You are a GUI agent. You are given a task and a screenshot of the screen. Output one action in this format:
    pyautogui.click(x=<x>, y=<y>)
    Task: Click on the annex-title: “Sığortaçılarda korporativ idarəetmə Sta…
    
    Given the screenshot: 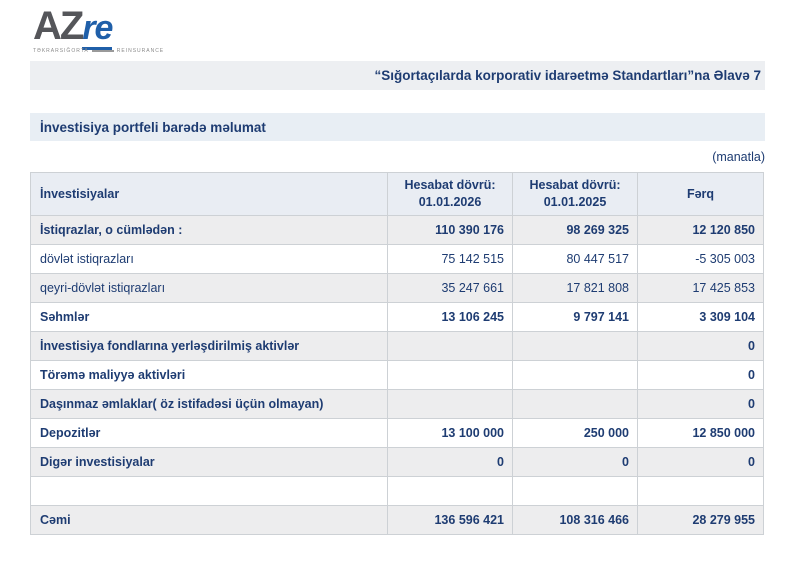 What is the action you would take?
    pyautogui.click(x=567, y=75)
    